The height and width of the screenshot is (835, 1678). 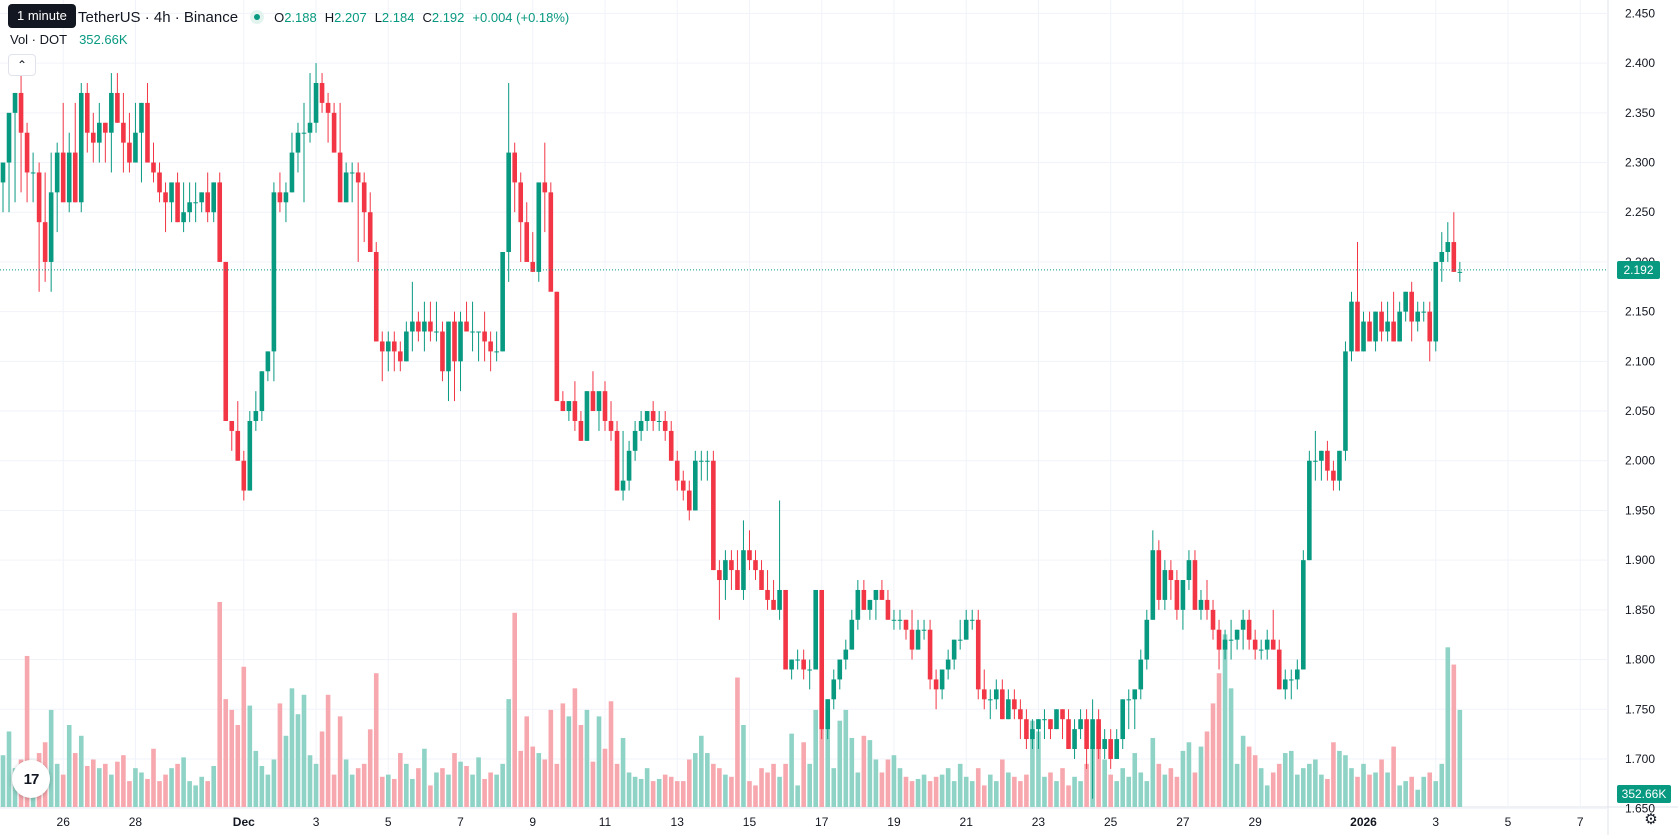 I want to click on time-tick-label: 26, so click(x=64, y=822).